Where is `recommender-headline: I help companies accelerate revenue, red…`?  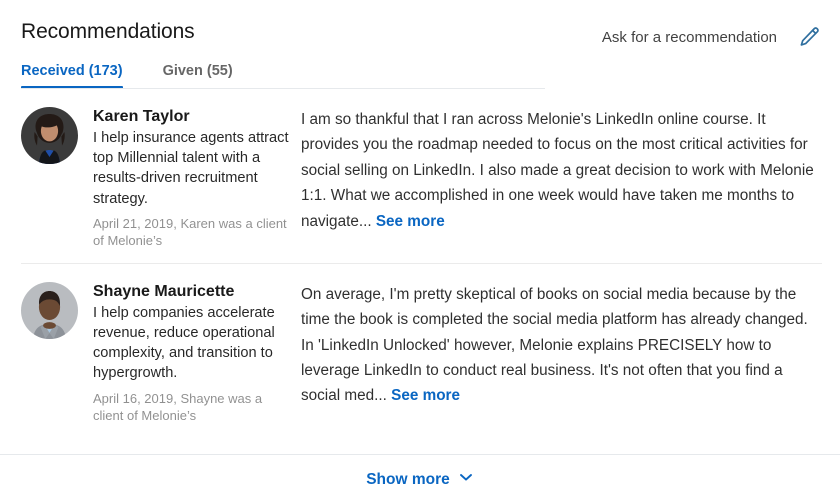 recommender-headline: I help companies accelerate revenue, red… is located at coordinates (184, 343).